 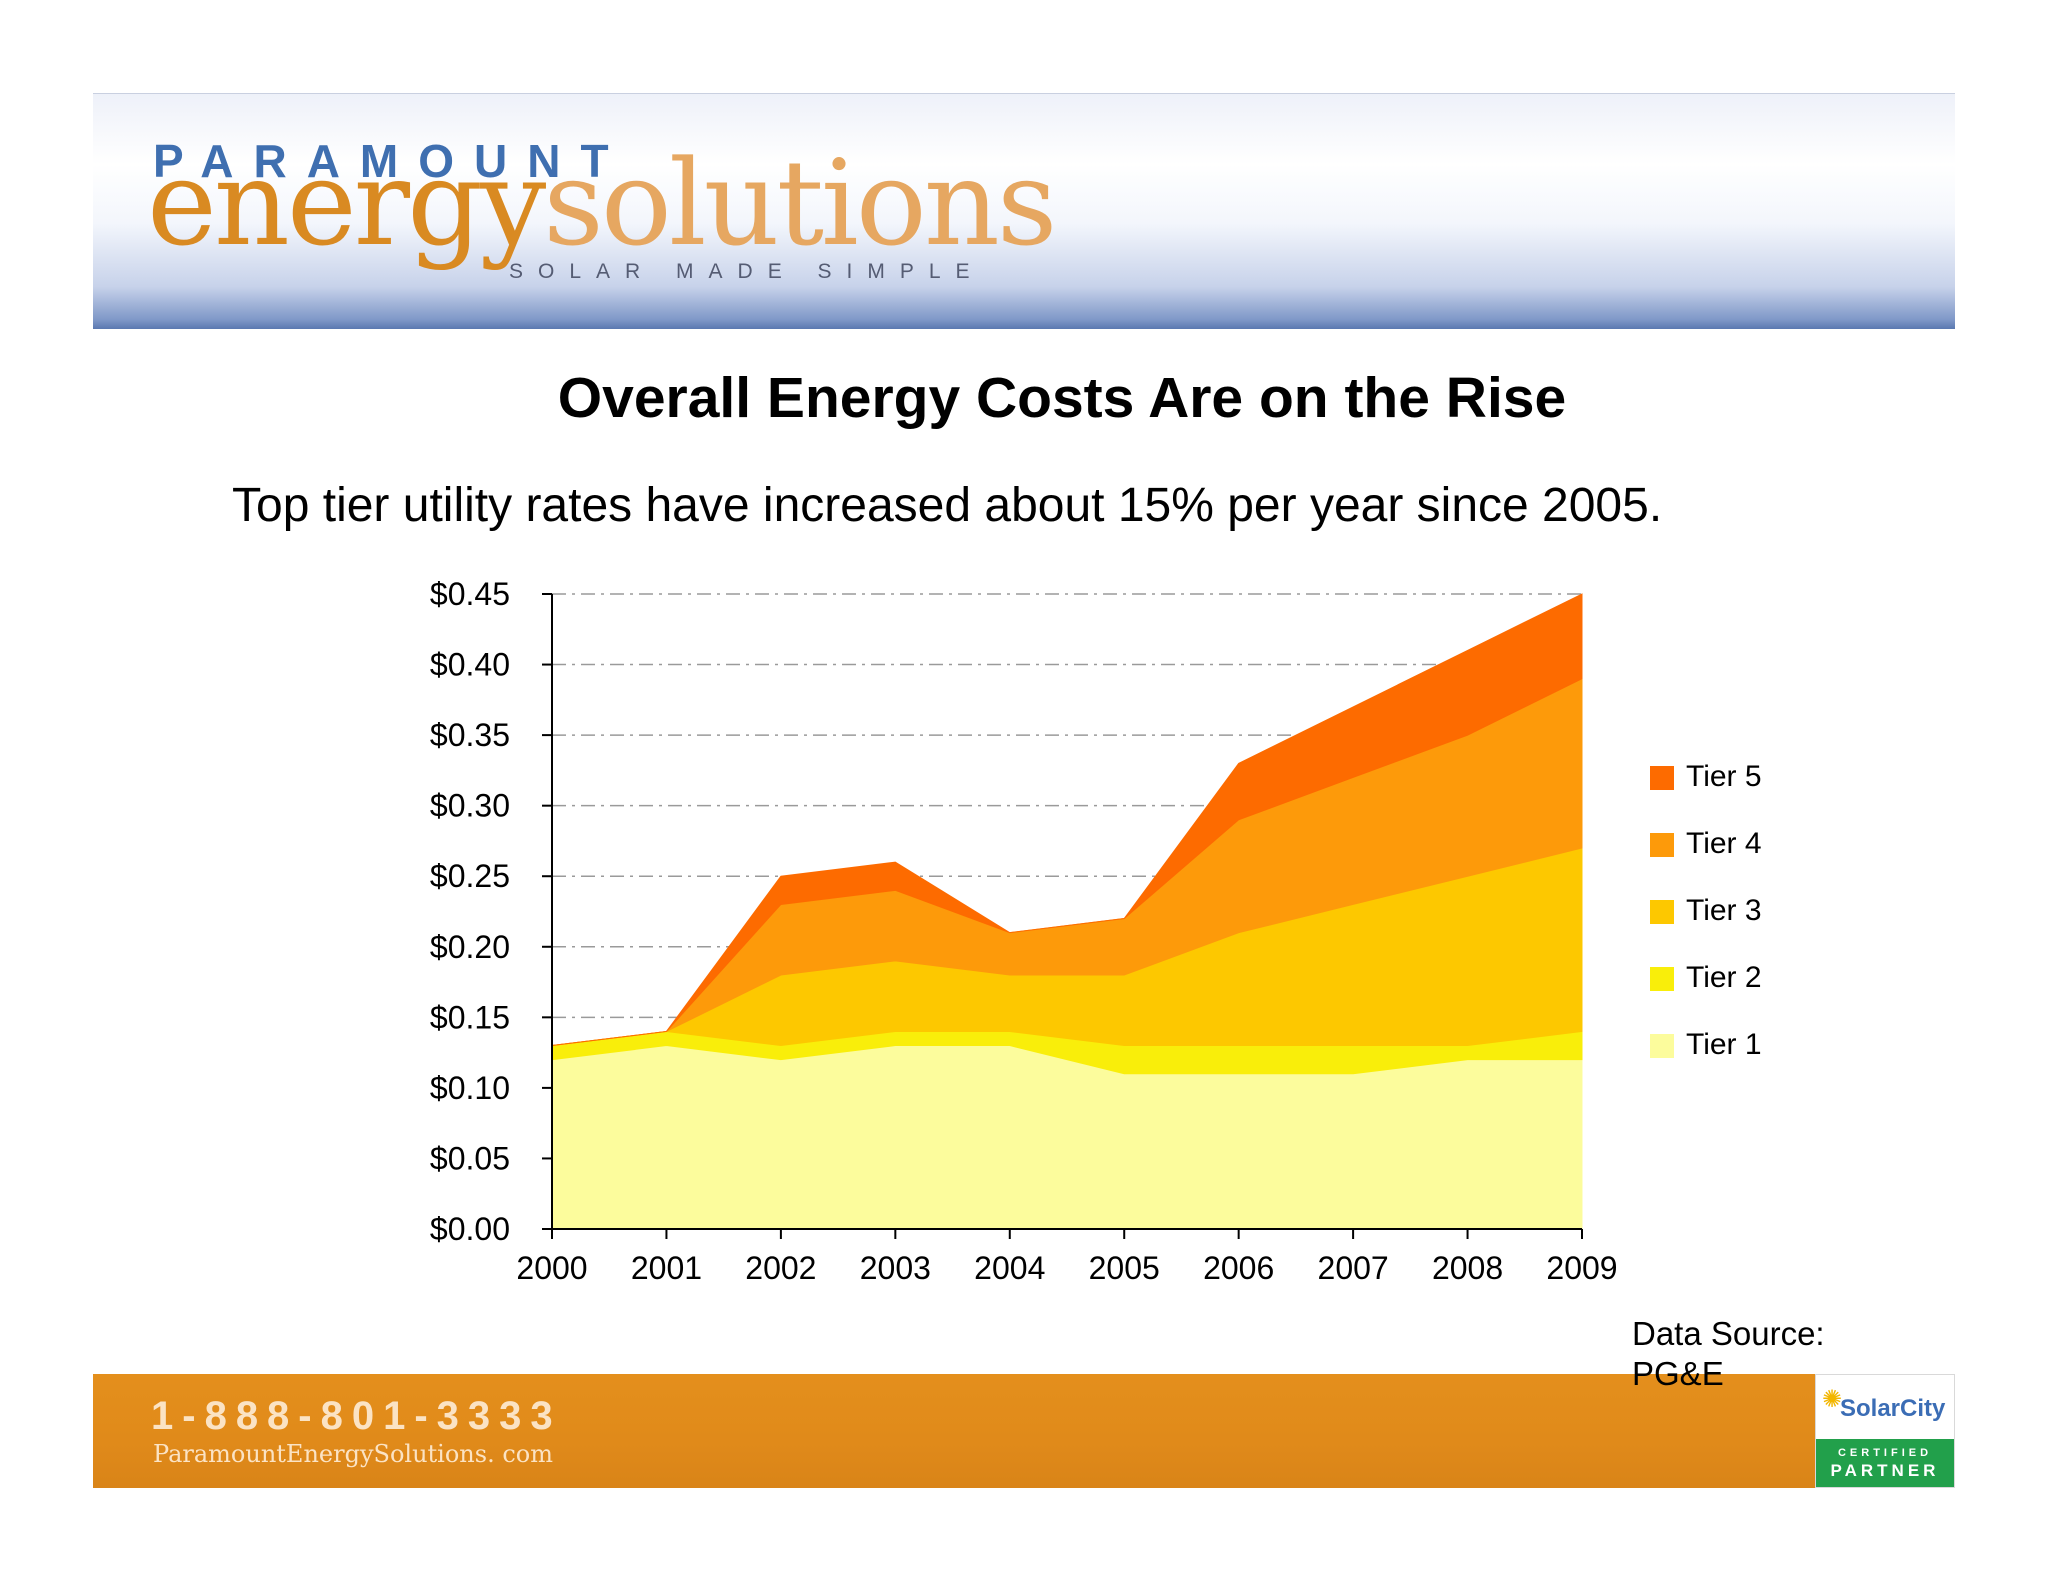 I want to click on legend-label: Tier 1, so click(x=1724, y=1044).